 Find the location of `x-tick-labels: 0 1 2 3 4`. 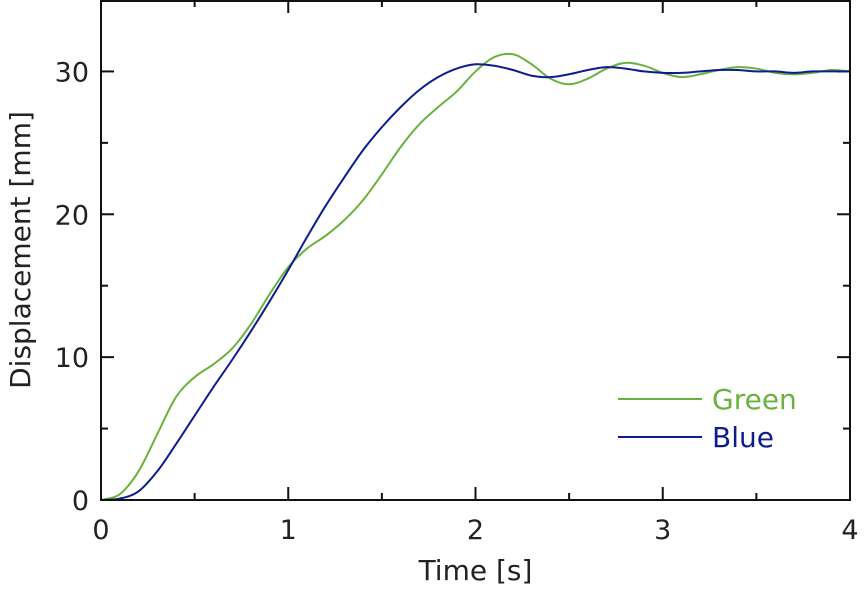

x-tick-labels: 0 1 2 3 4 is located at coordinates (475, 530).